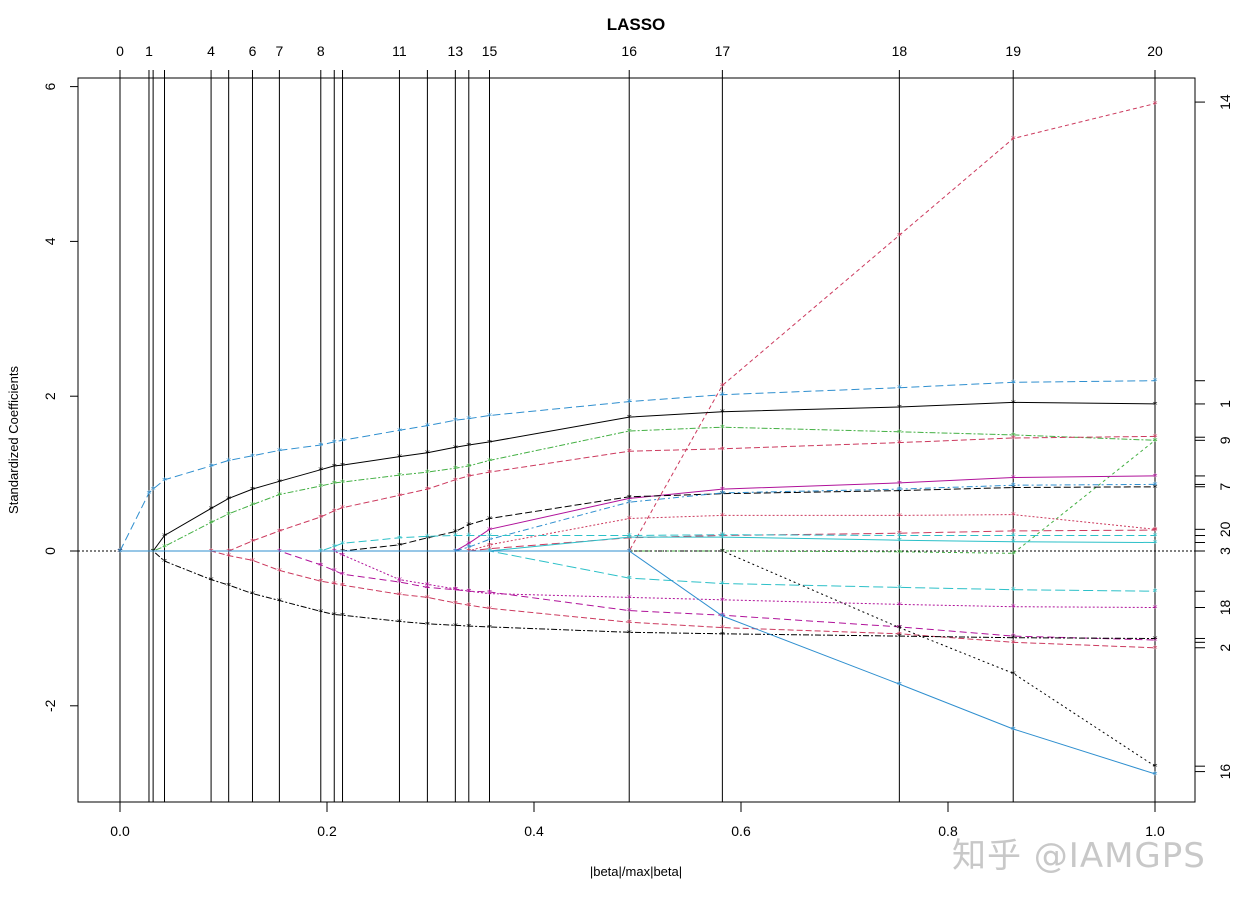 The height and width of the screenshot is (900, 1236). What do you see at coordinates (211, 51) in the screenshot?
I see `top-step-label: 4` at bounding box center [211, 51].